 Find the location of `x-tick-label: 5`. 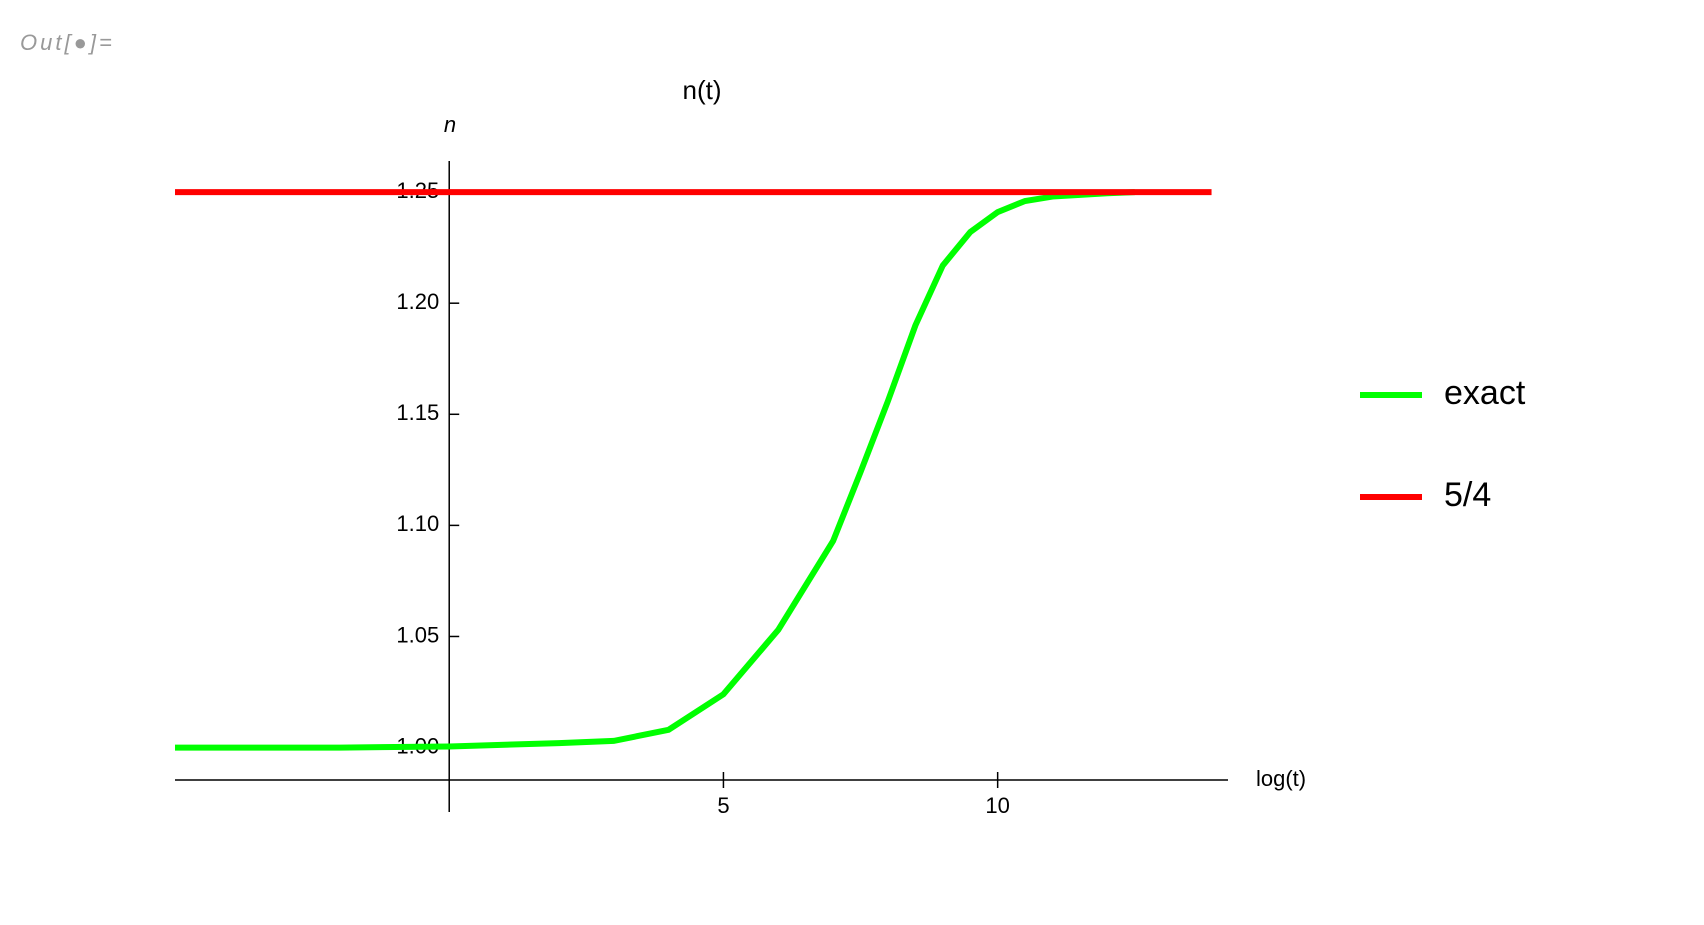

x-tick-label: 5 is located at coordinates (723, 805).